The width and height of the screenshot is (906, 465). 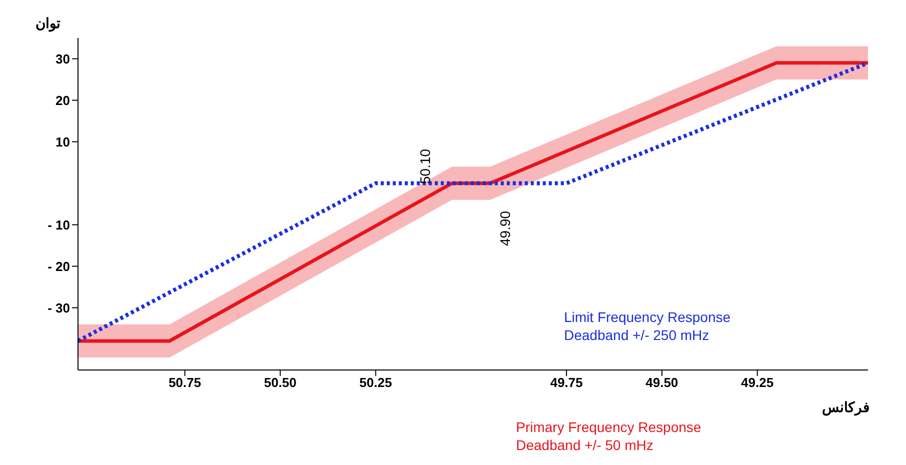 What do you see at coordinates (280, 382) in the screenshot?
I see `x-tick-label: 50.50` at bounding box center [280, 382].